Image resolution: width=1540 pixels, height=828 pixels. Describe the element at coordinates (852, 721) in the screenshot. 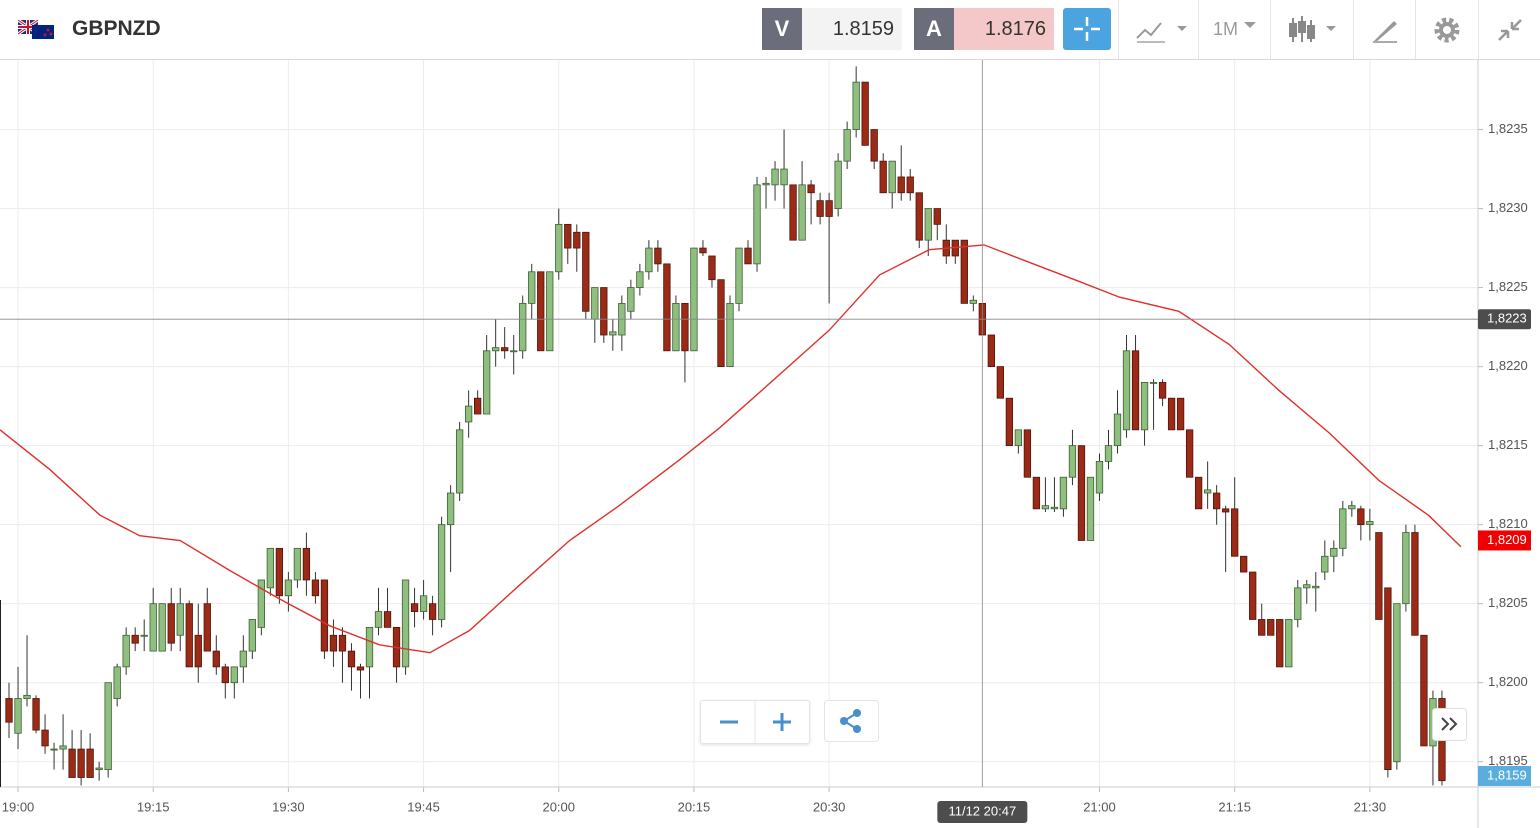

I see `share-button` at that location.